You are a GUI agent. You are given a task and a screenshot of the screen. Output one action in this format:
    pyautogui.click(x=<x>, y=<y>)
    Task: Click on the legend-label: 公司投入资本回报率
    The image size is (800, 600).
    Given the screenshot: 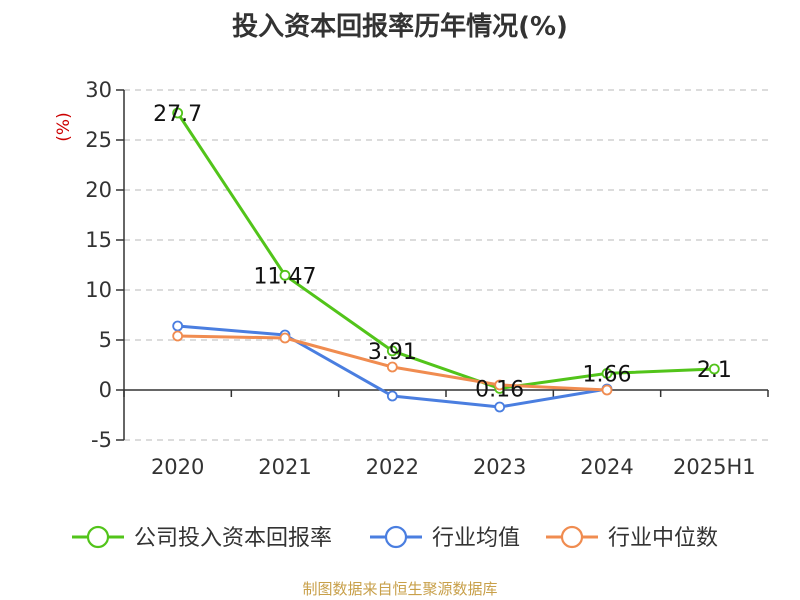 What is the action you would take?
    pyautogui.click(x=233, y=538)
    